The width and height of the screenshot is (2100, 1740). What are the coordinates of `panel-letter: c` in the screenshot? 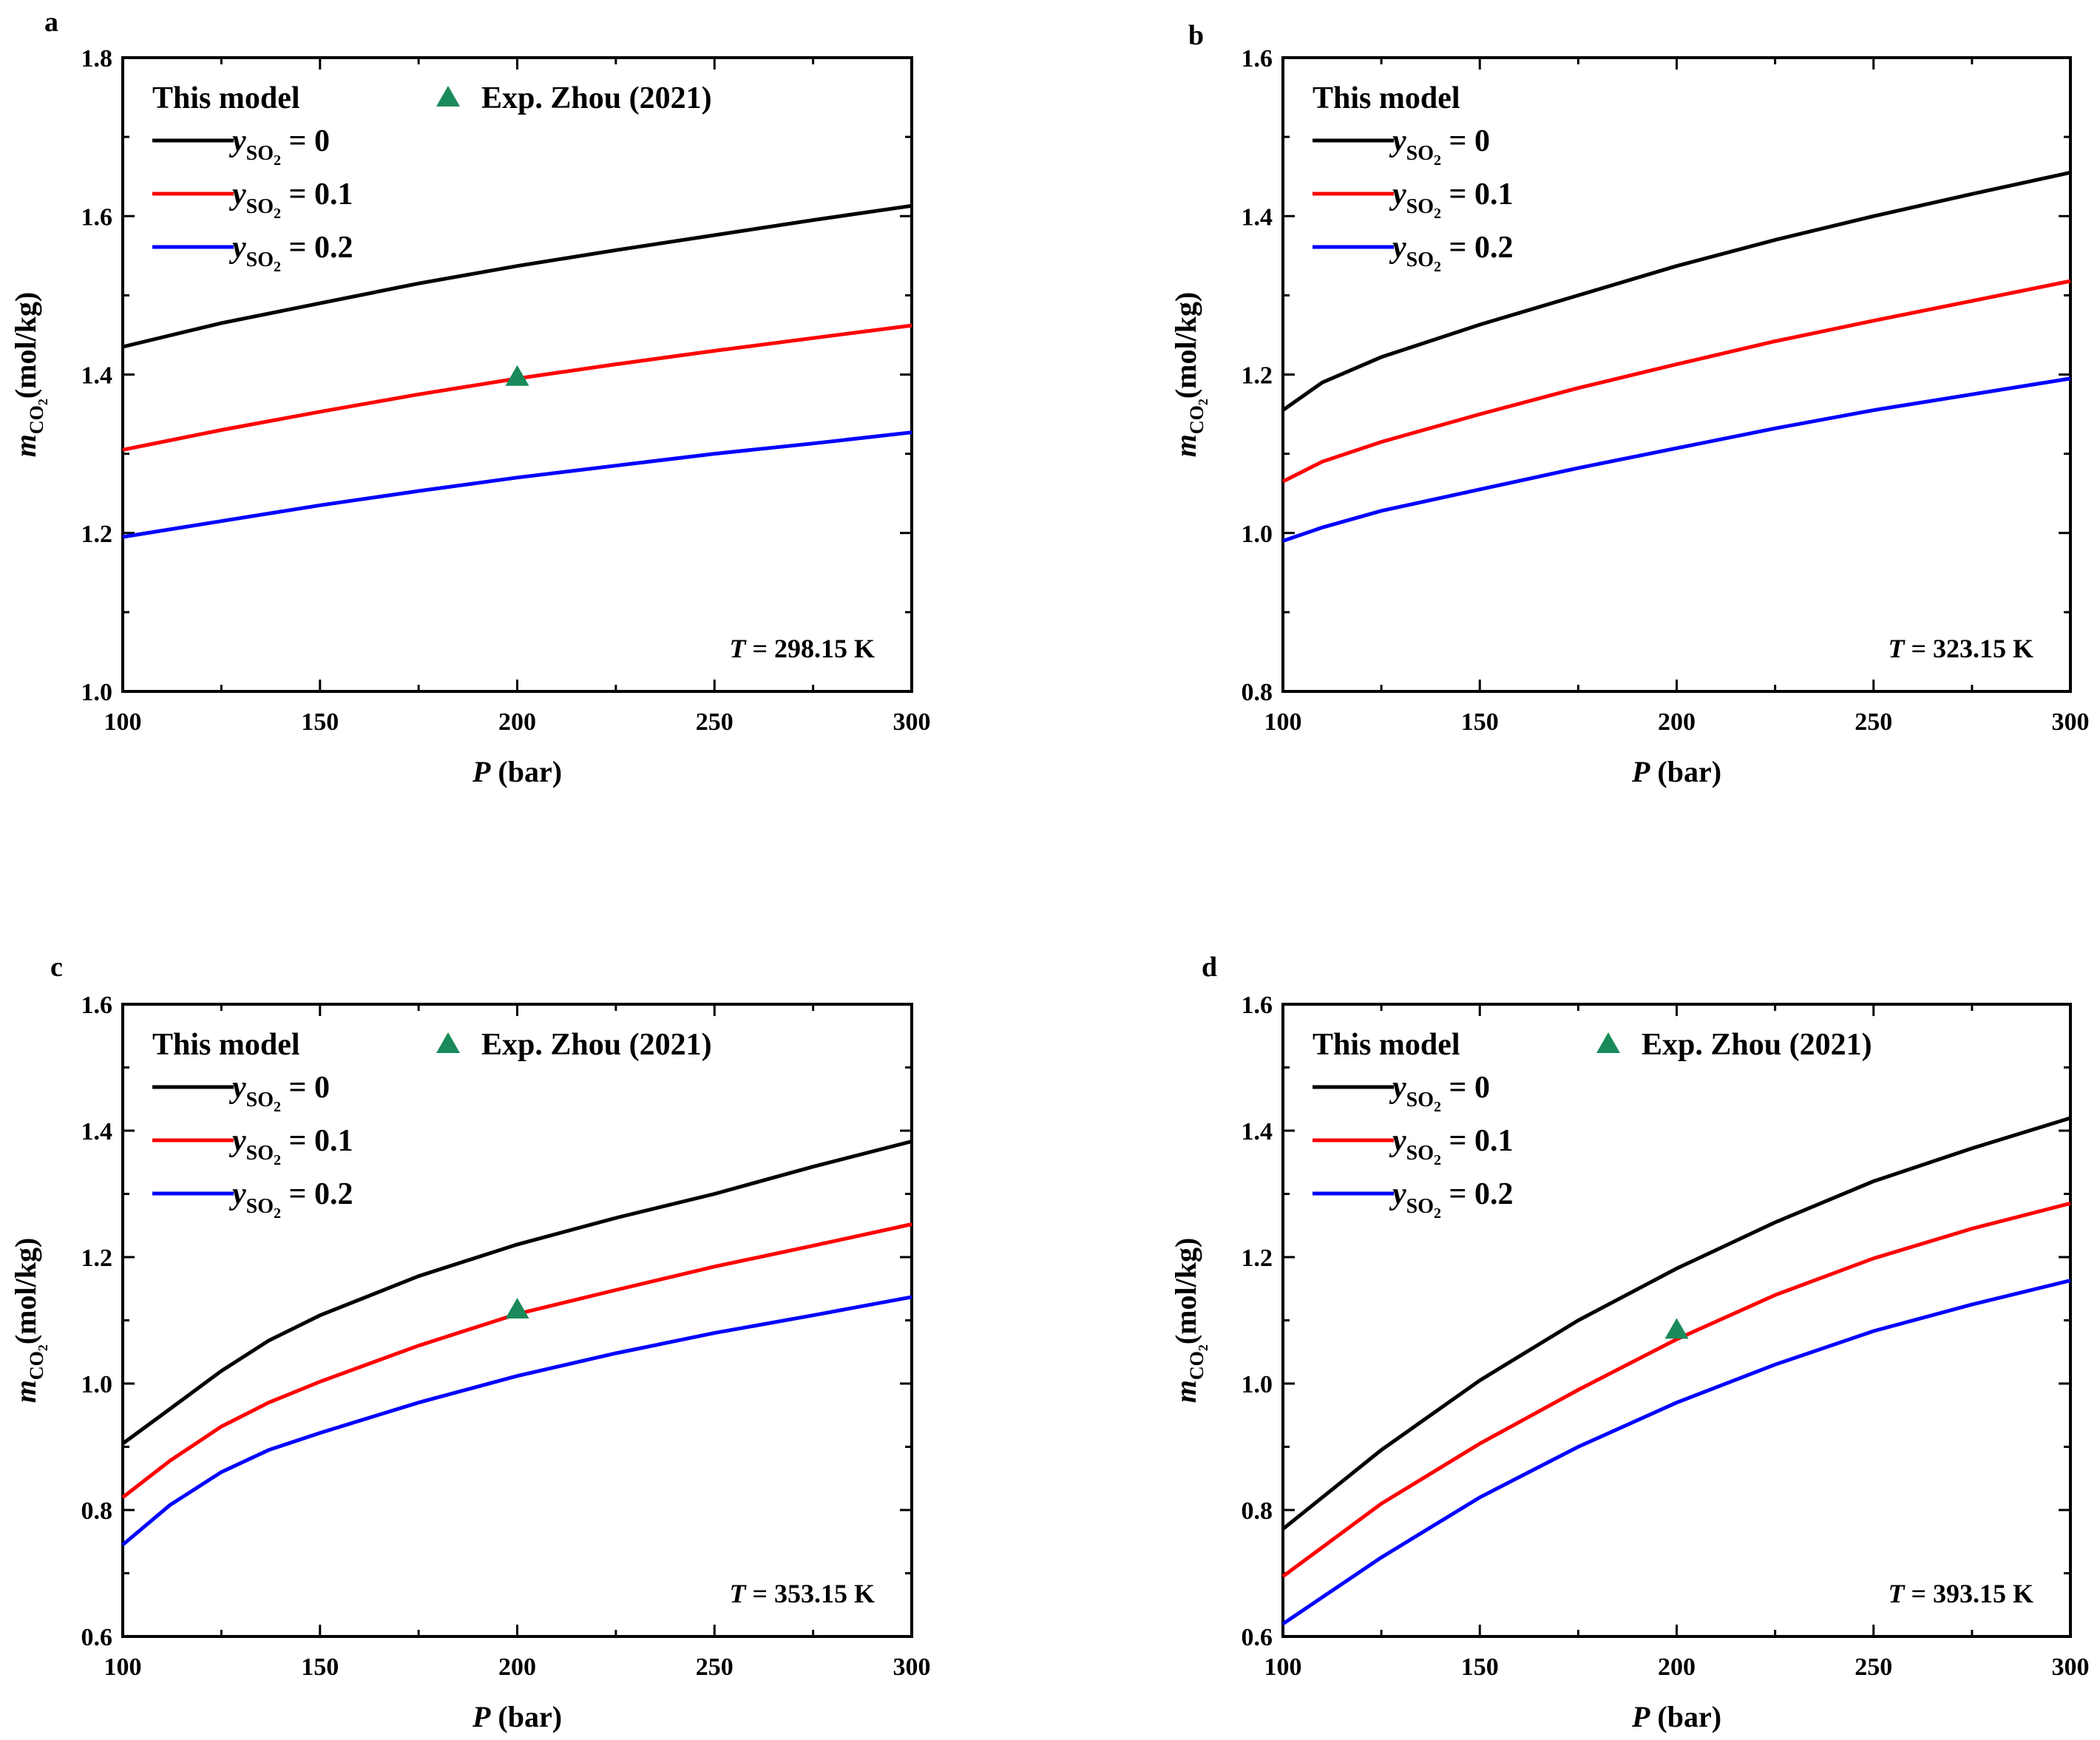 It's located at (57, 967).